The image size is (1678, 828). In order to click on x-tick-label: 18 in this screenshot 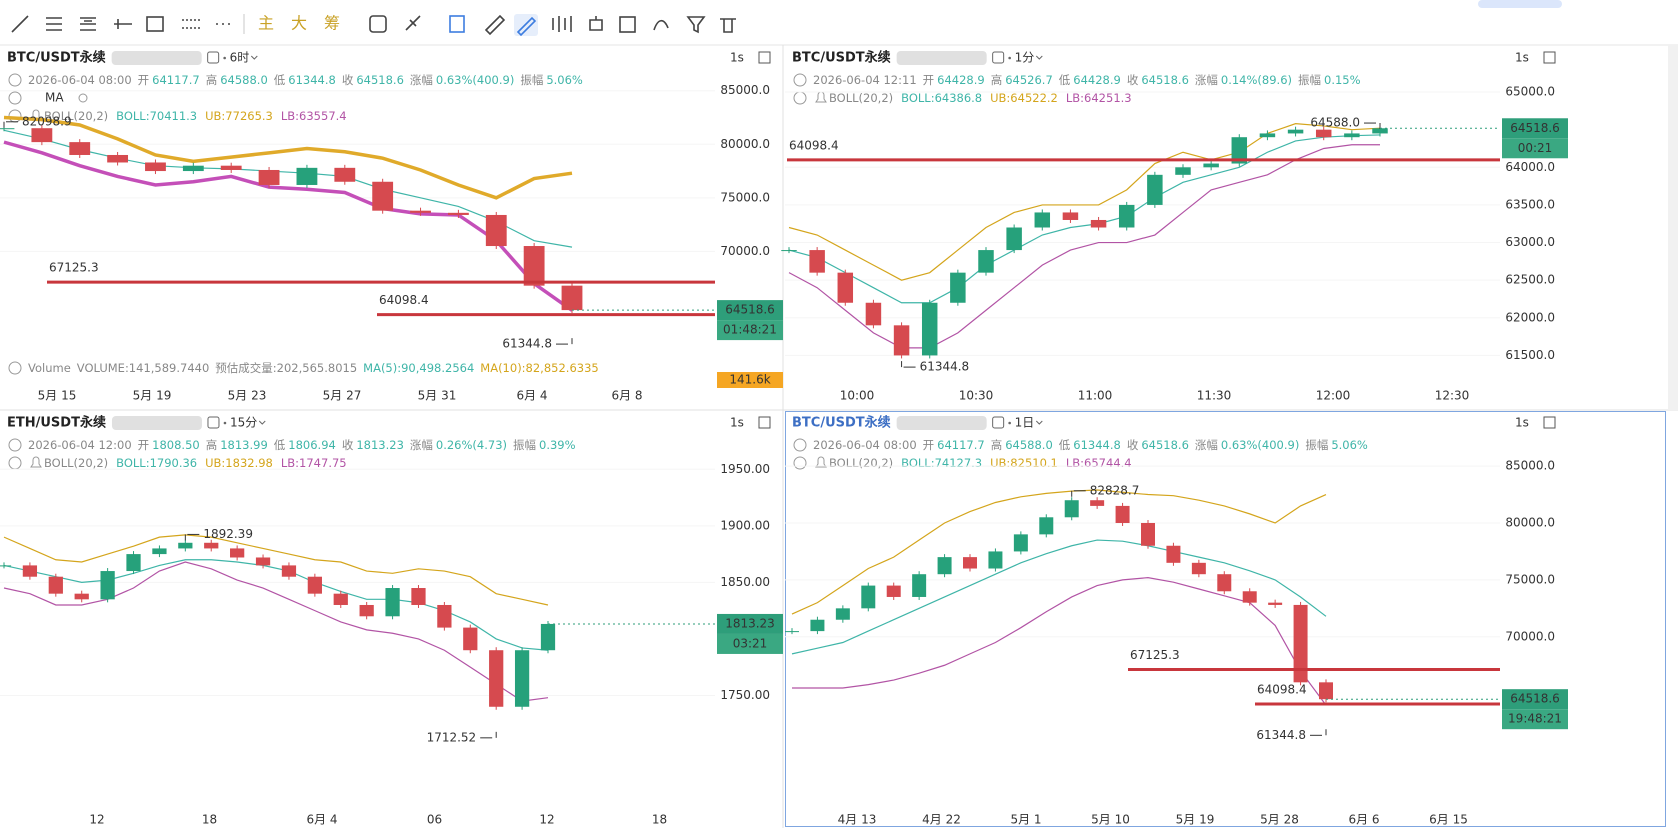, I will do `click(209, 820)`.